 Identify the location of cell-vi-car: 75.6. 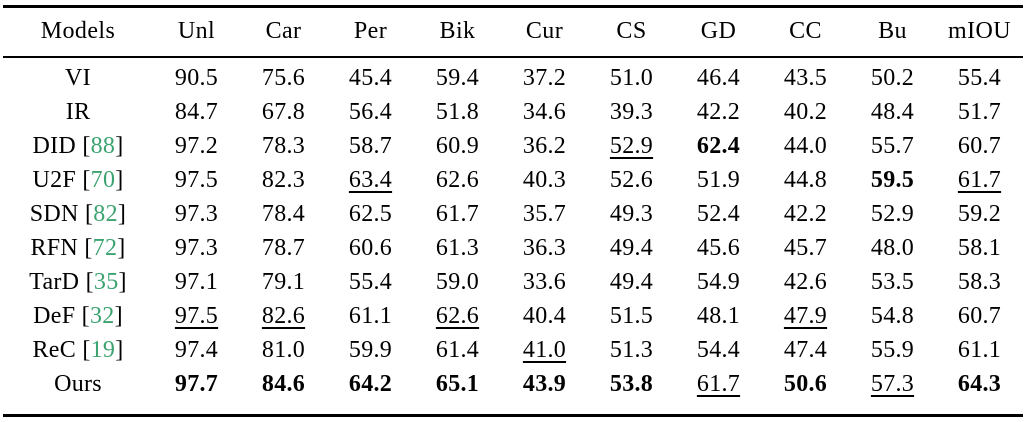
(283, 78).